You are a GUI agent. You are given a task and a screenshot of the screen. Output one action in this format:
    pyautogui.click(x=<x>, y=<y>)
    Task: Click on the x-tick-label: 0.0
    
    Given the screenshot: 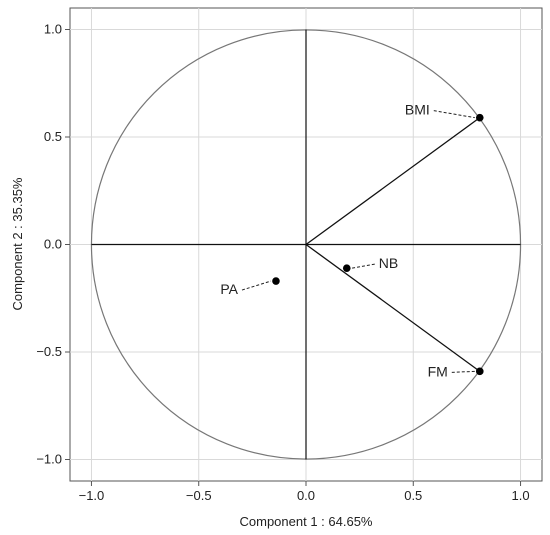 What is the action you would take?
    pyautogui.click(x=306, y=495)
    